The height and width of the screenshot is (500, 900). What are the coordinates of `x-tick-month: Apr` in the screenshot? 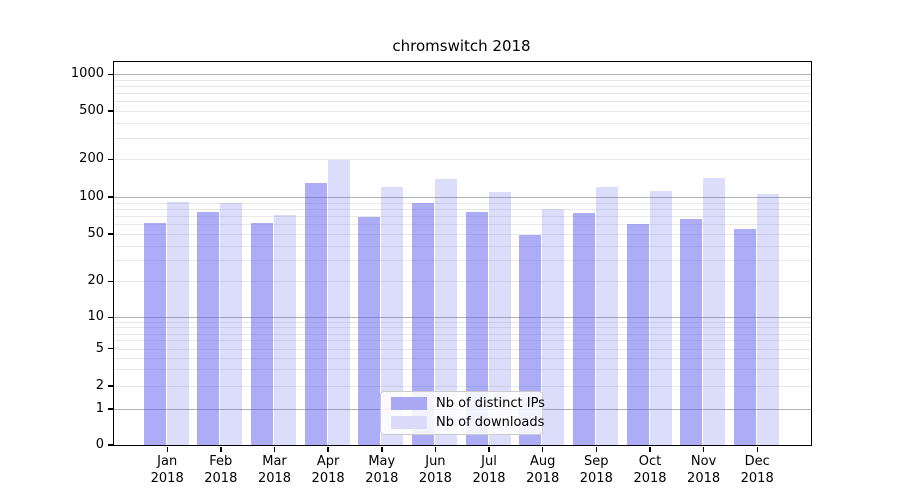 It's located at (328, 461).